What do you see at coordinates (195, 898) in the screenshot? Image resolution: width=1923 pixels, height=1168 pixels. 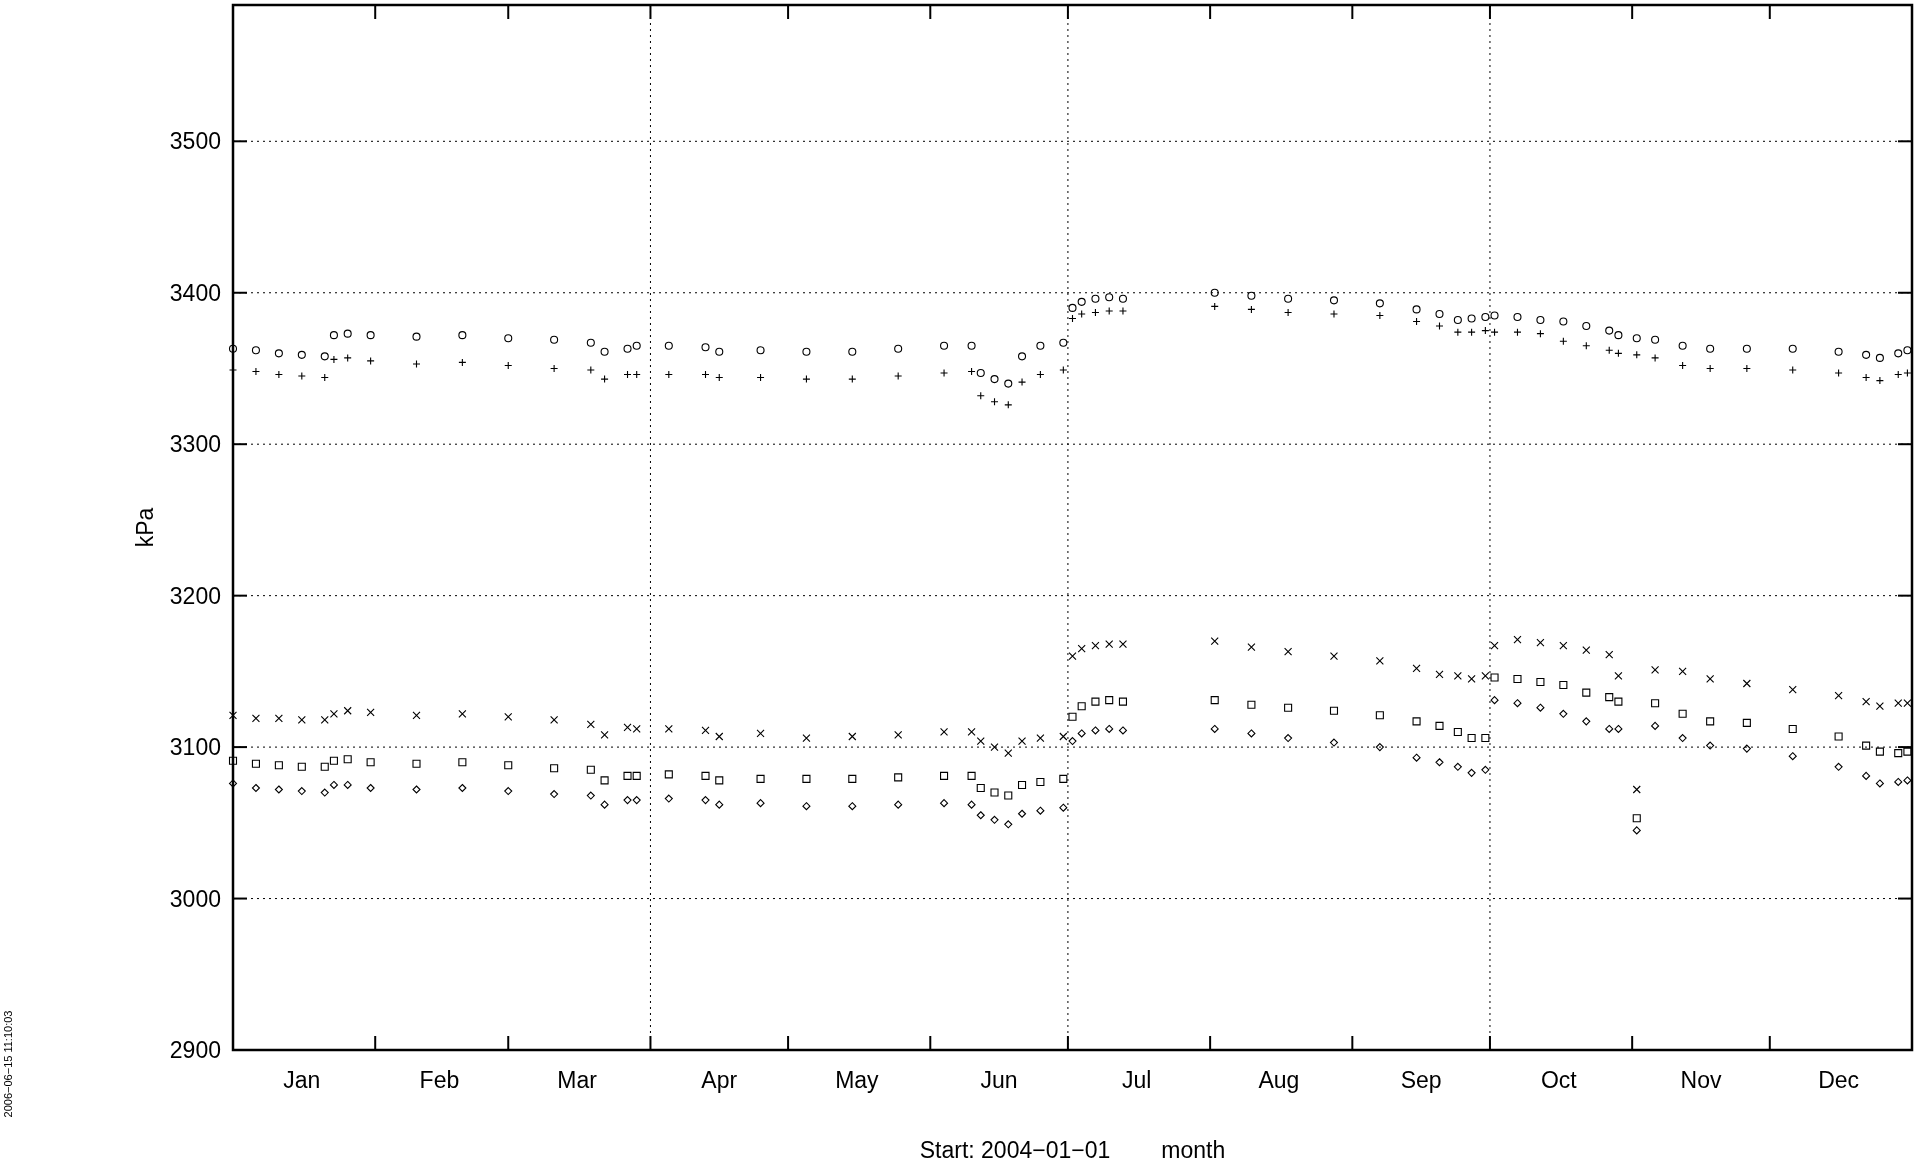 I see `y-tick-label: 3000` at bounding box center [195, 898].